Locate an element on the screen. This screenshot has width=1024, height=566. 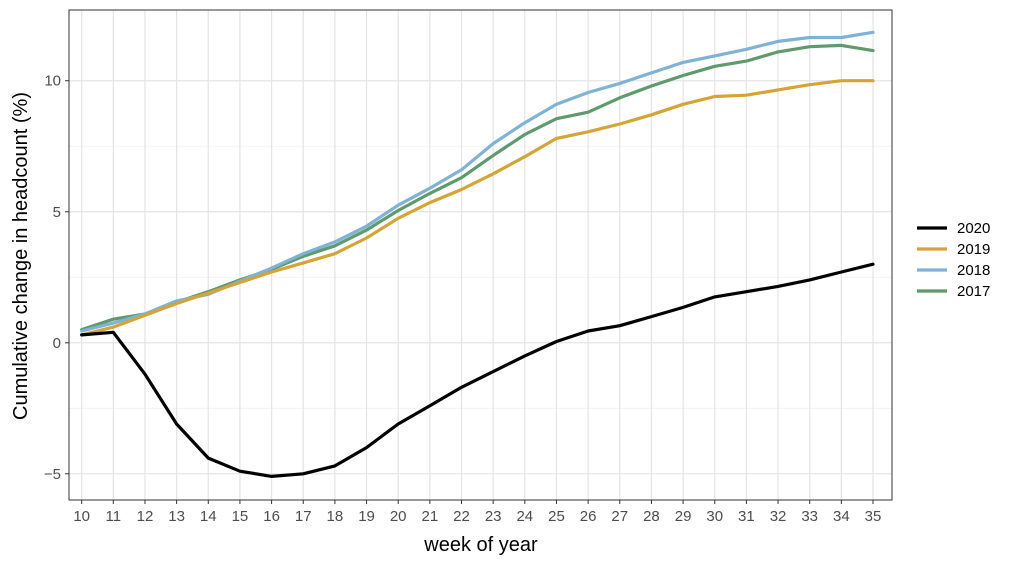
x-tick-label: 18 is located at coordinates (335, 516).